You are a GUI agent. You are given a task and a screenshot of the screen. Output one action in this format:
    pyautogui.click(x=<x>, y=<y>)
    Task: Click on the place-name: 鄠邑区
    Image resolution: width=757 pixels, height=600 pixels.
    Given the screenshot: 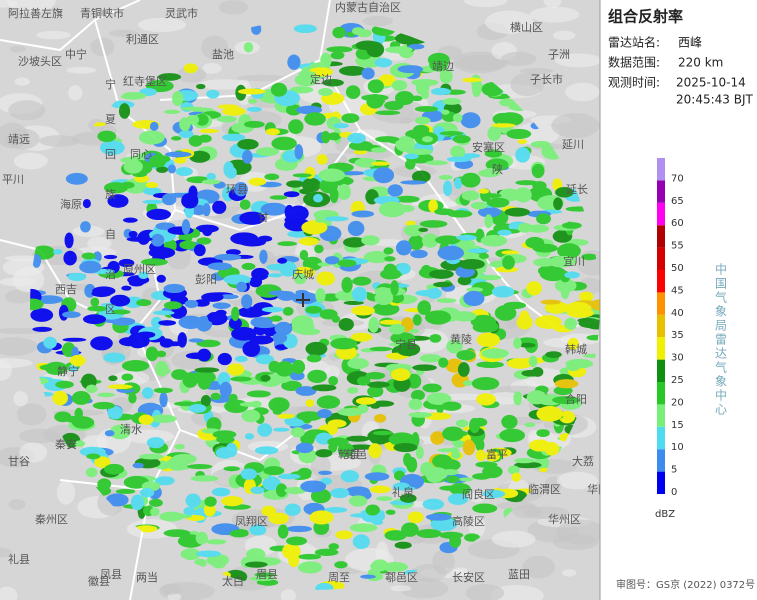 What is the action you would take?
    pyautogui.click(x=401, y=577)
    